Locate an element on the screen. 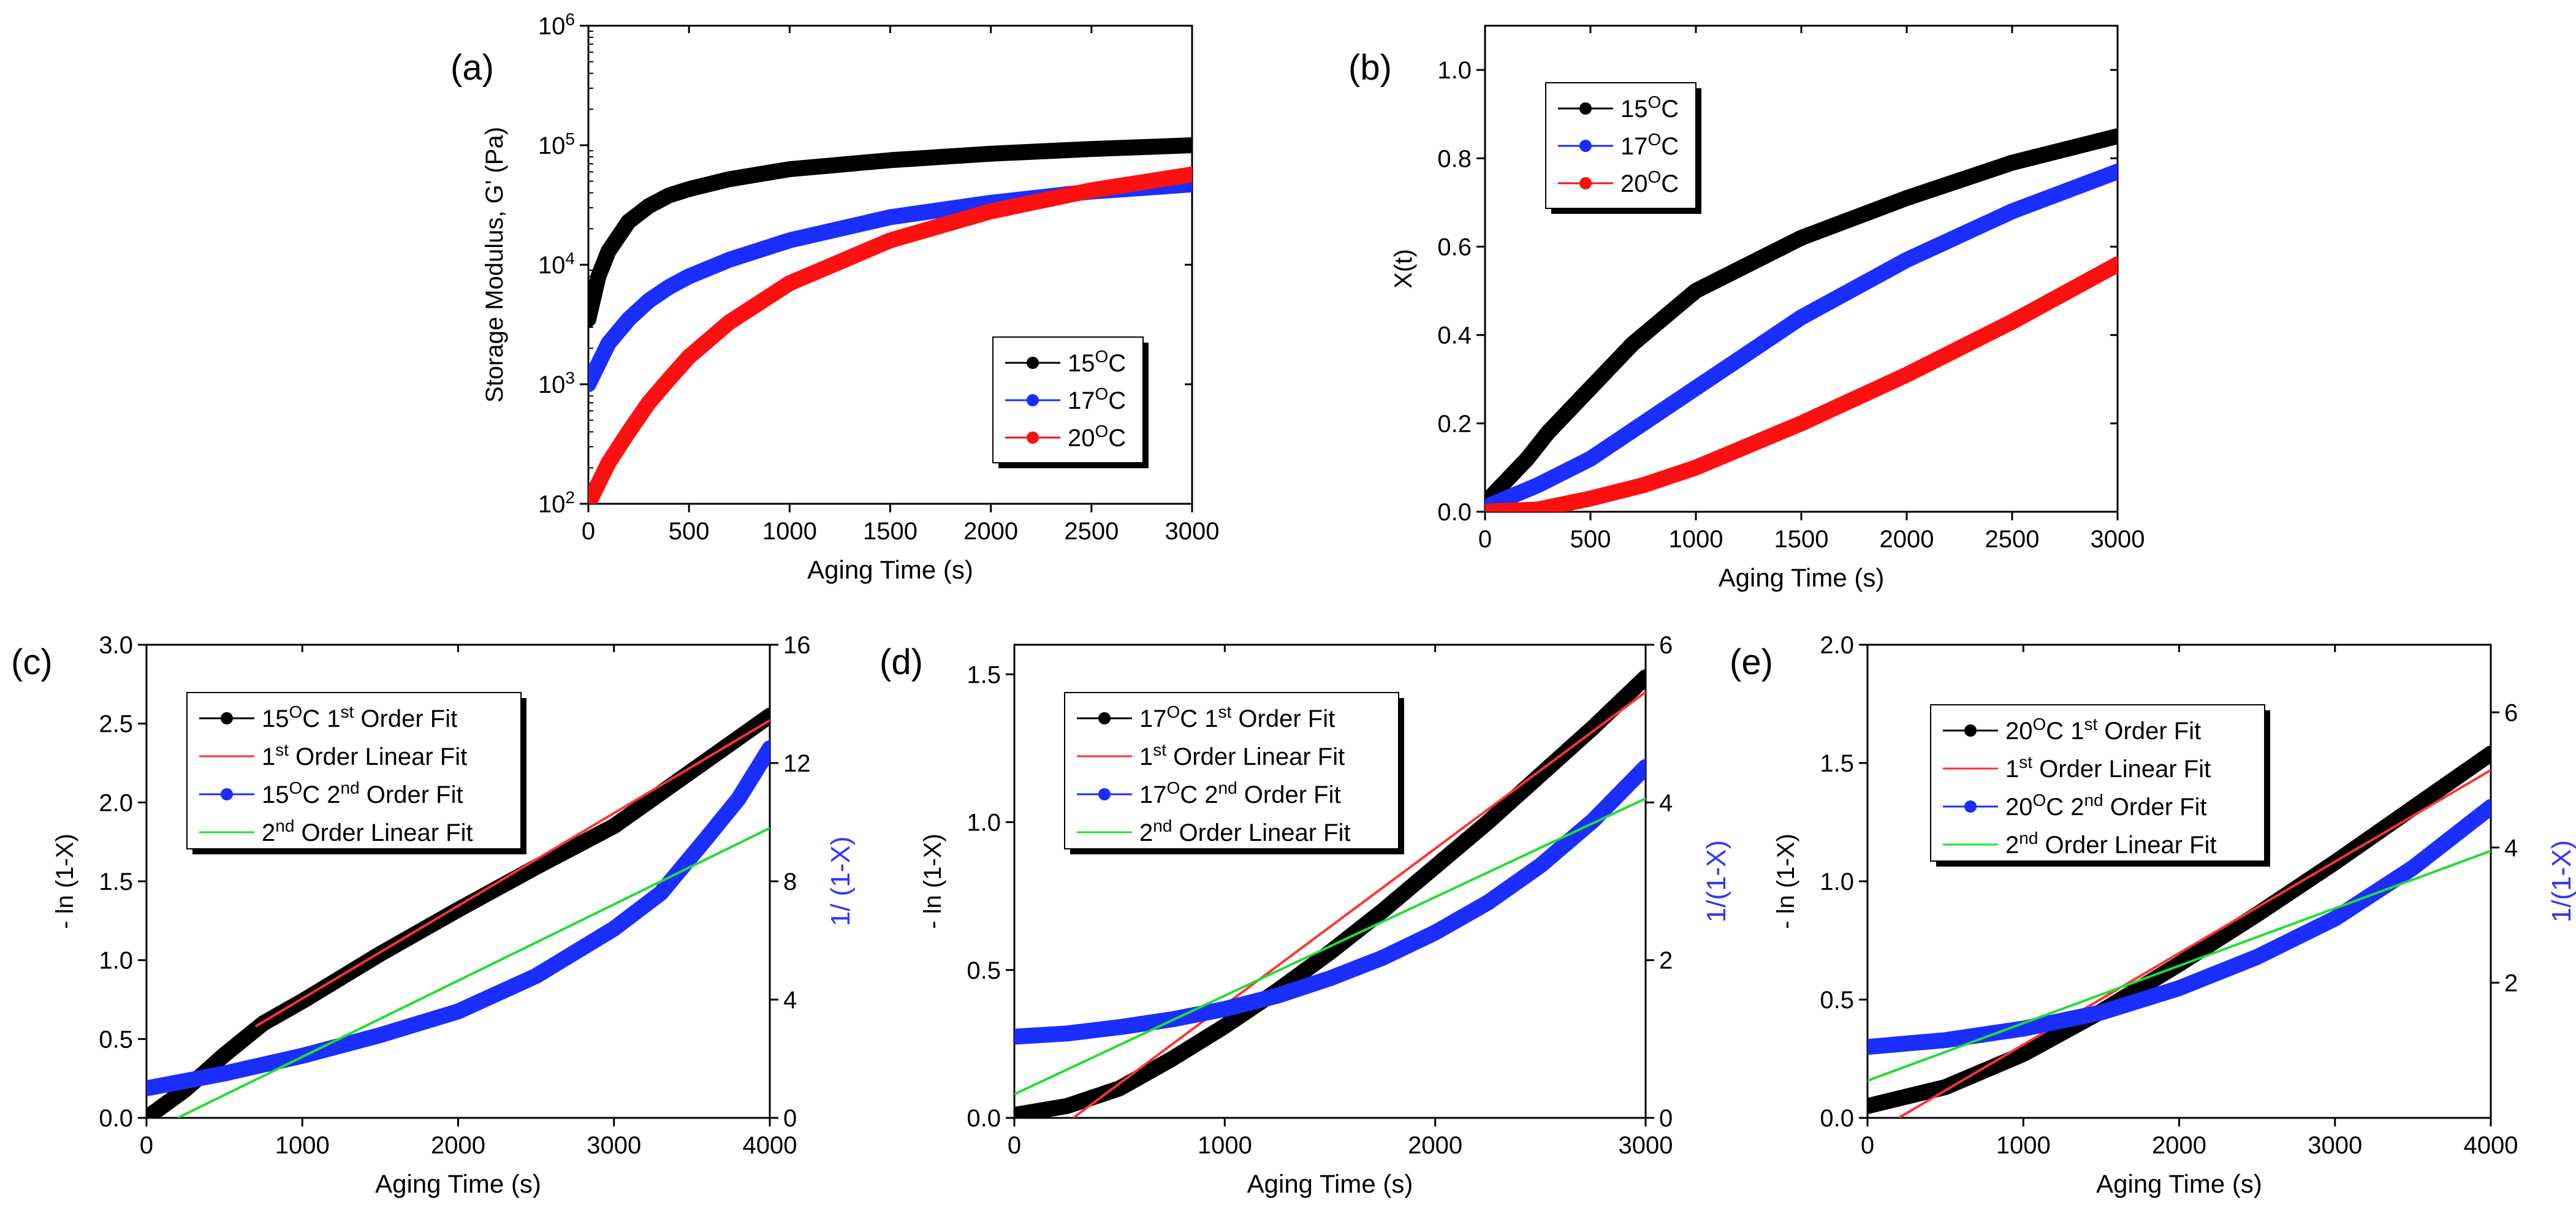 The width and height of the screenshot is (2576, 1219). y-tick-label: 1.0 is located at coordinates (1454, 70).